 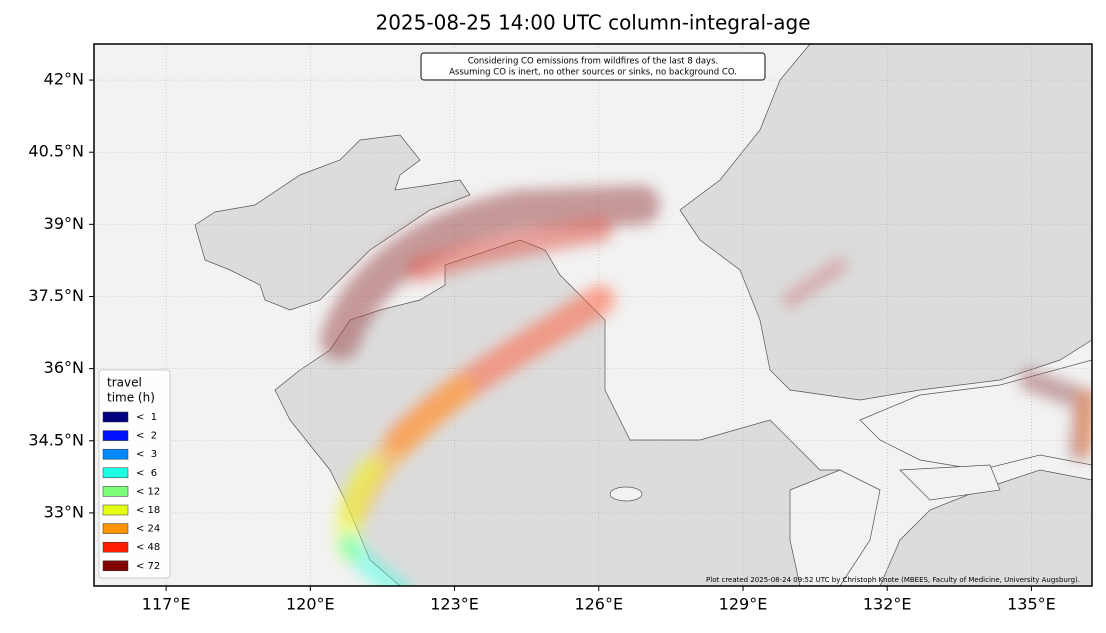 What do you see at coordinates (64, 511) in the screenshot?
I see `y-tick-label: 33°N` at bounding box center [64, 511].